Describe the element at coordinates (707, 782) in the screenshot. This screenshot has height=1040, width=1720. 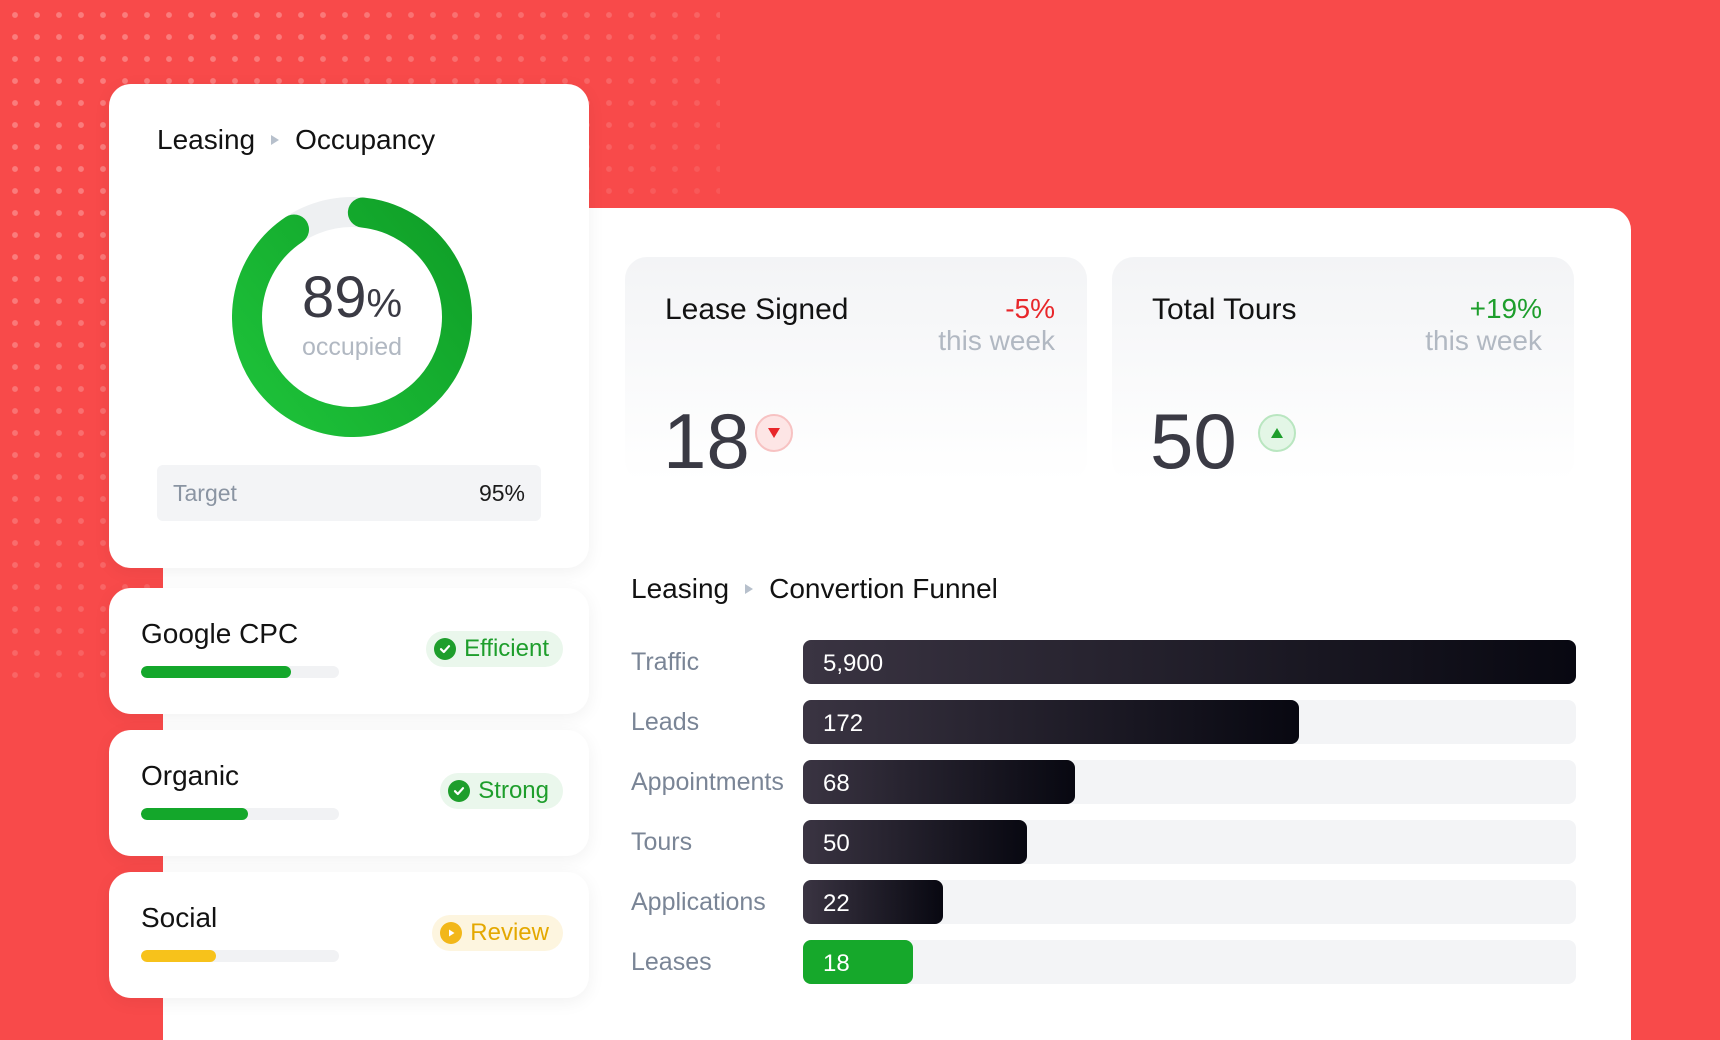
I see `funnel-label: Appointments` at that location.